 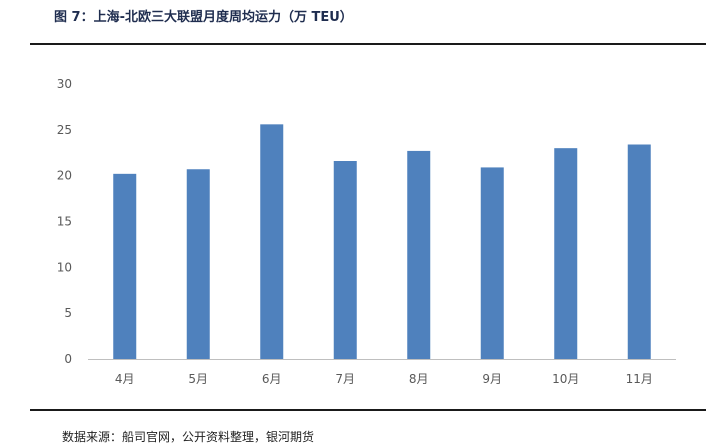 What do you see at coordinates (419, 379) in the screenshot?
I see `x-tick-label: 8月` at bounding box center [419, 379].